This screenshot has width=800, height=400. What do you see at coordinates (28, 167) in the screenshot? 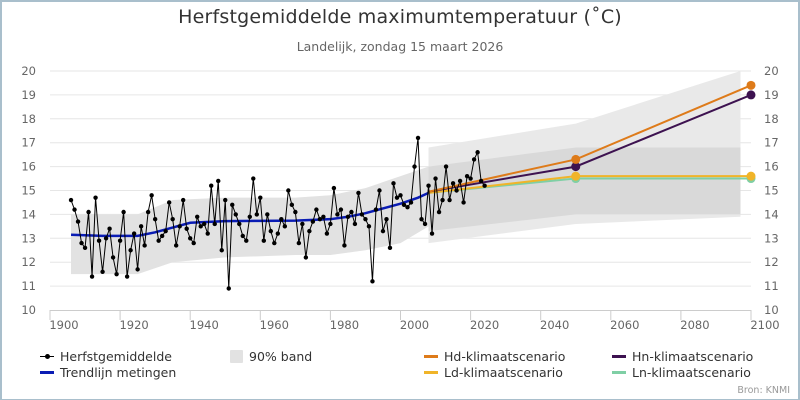
I see `y-tick-label-left: 16` at bounding box center [28, 167].